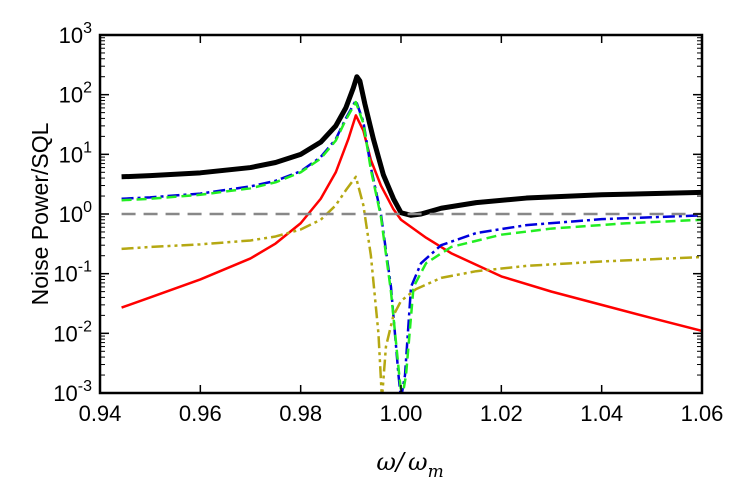 The image size is (747, 493). I want to click on x-tick-label: 1.02, so click(501, 413).